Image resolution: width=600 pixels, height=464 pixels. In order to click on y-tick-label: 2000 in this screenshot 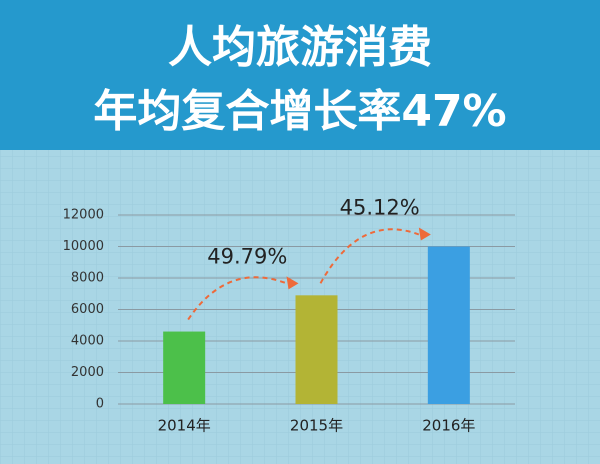, I will do `click(87, 372)`.